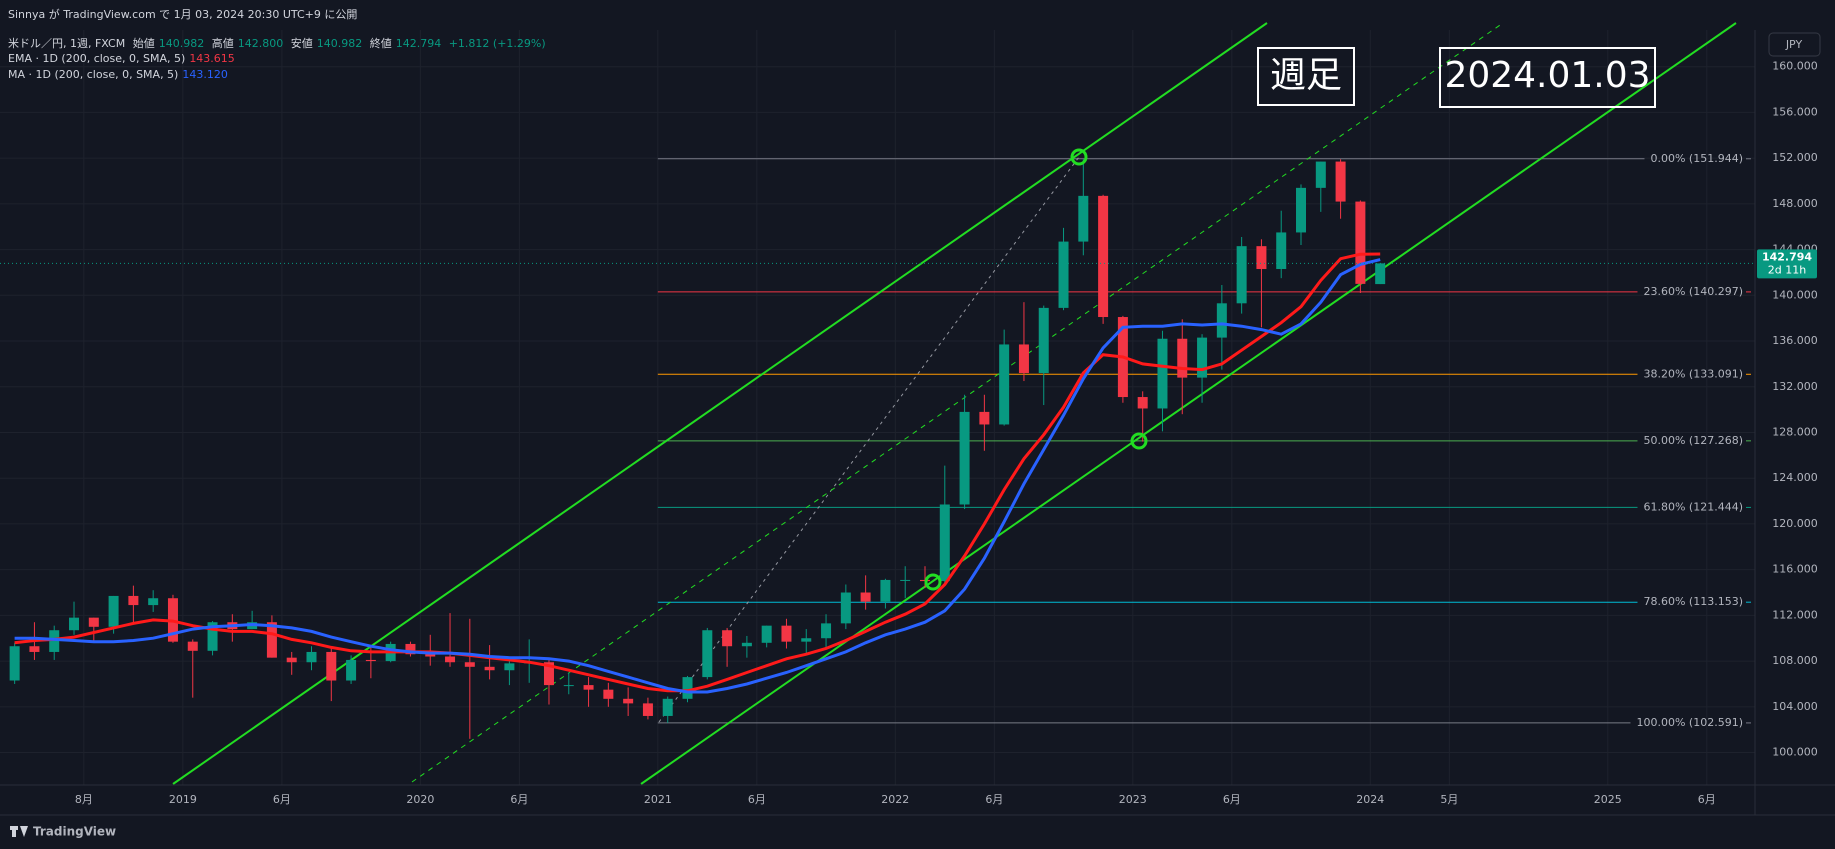 The height and width of the screenshot is (849, 1835). I want to click on indicator-name: EMA · 1D (200, close, 0, SMA, 5), so click(97, 58).